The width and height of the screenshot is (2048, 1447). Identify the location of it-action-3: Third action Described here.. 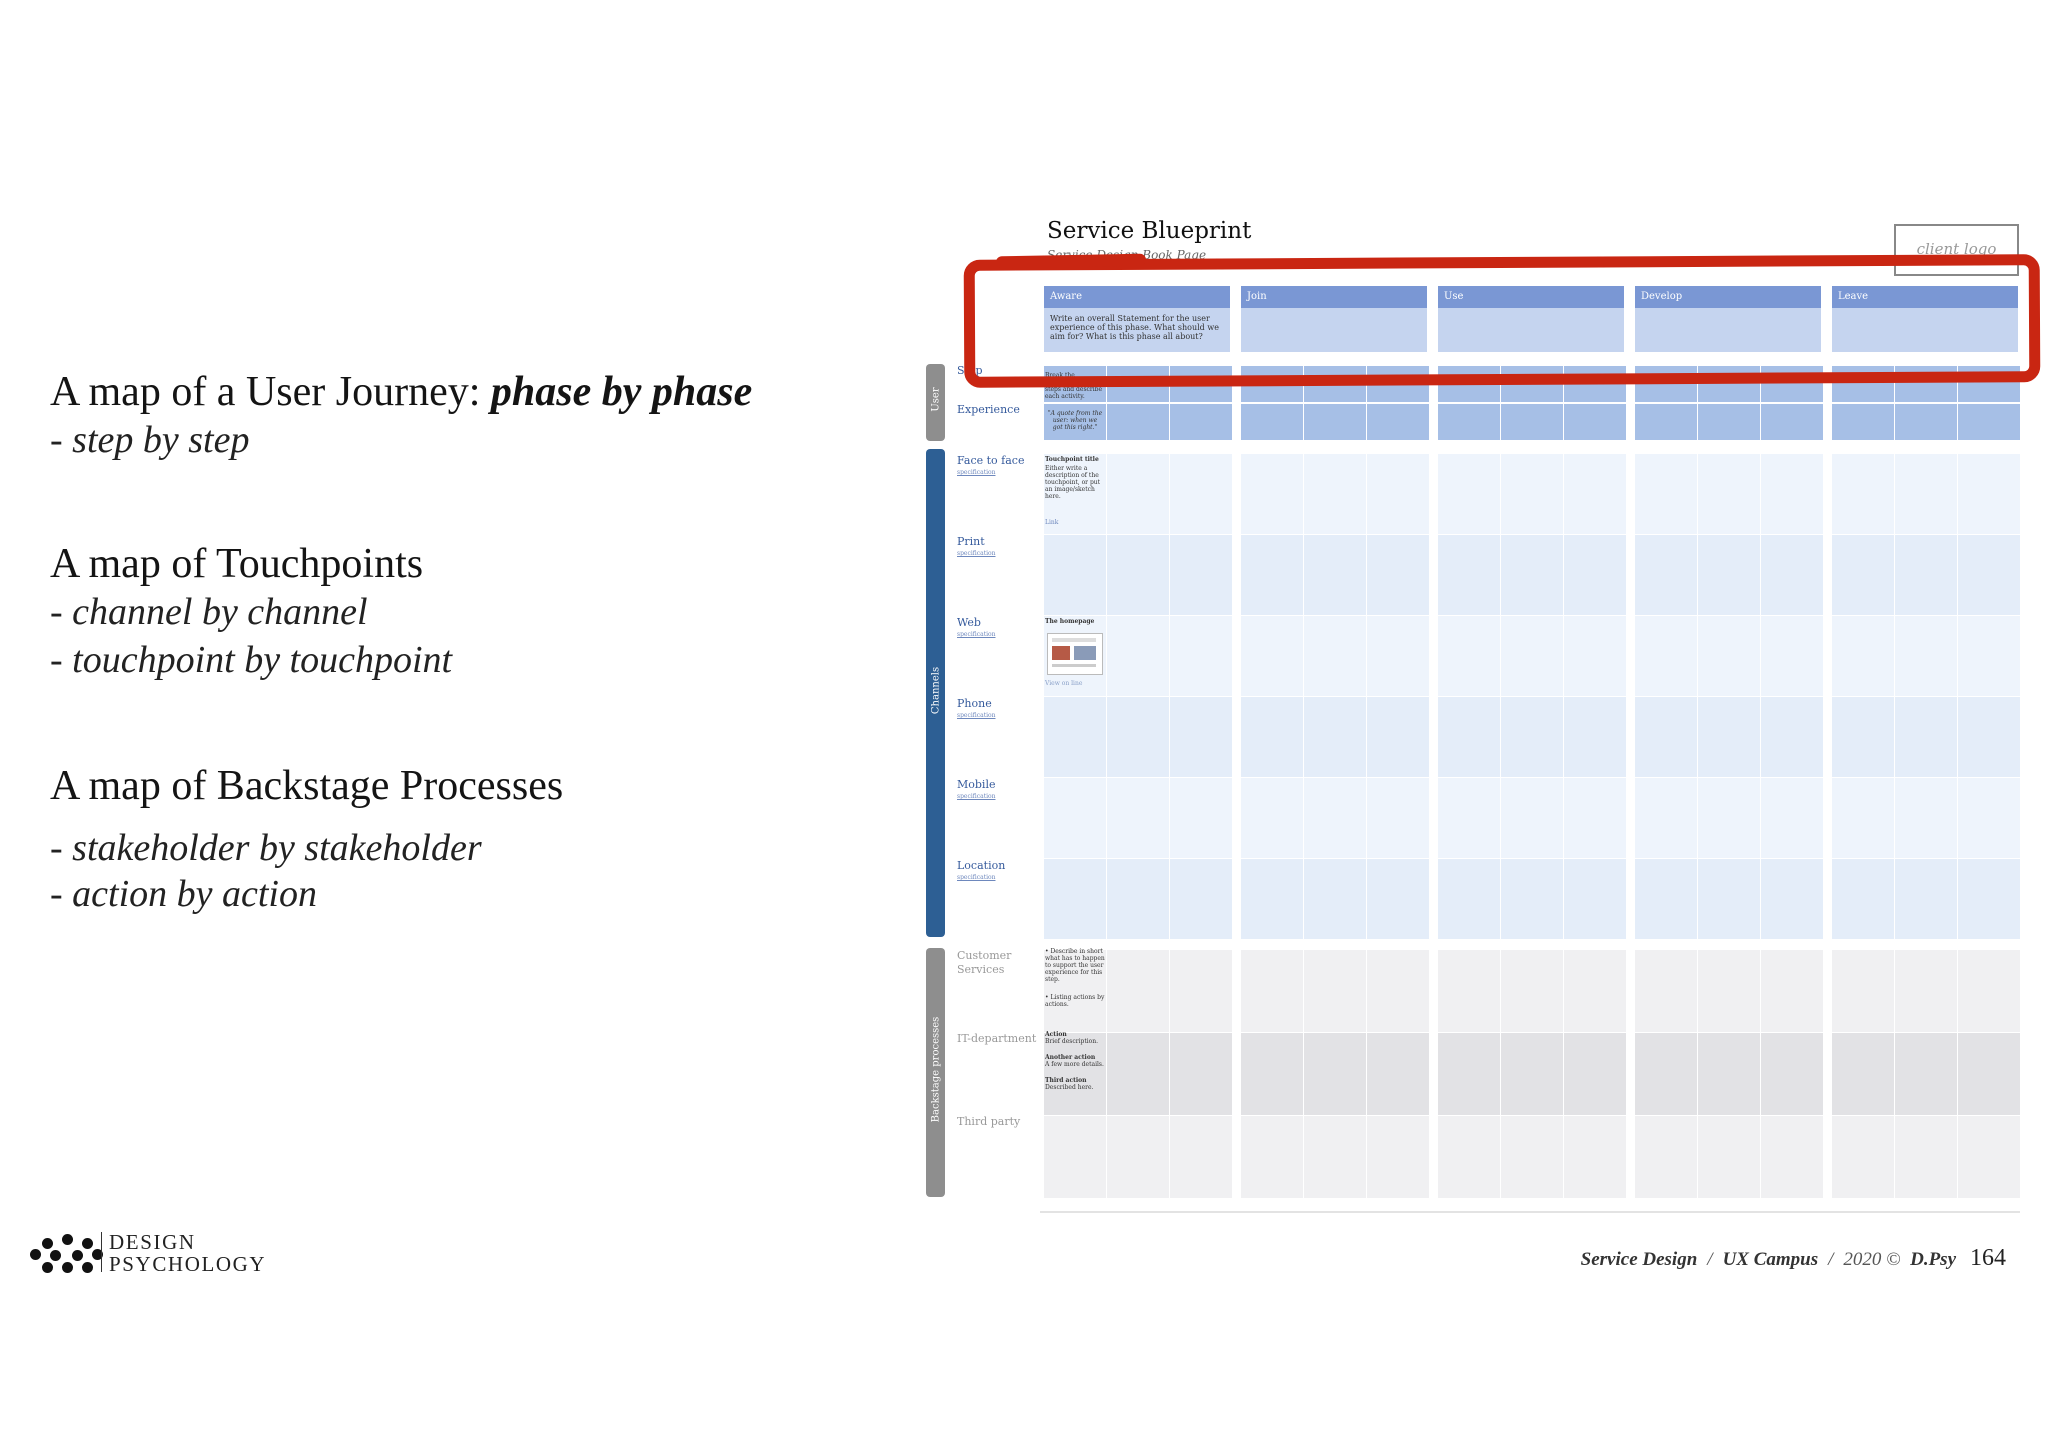
(1069, 1084).